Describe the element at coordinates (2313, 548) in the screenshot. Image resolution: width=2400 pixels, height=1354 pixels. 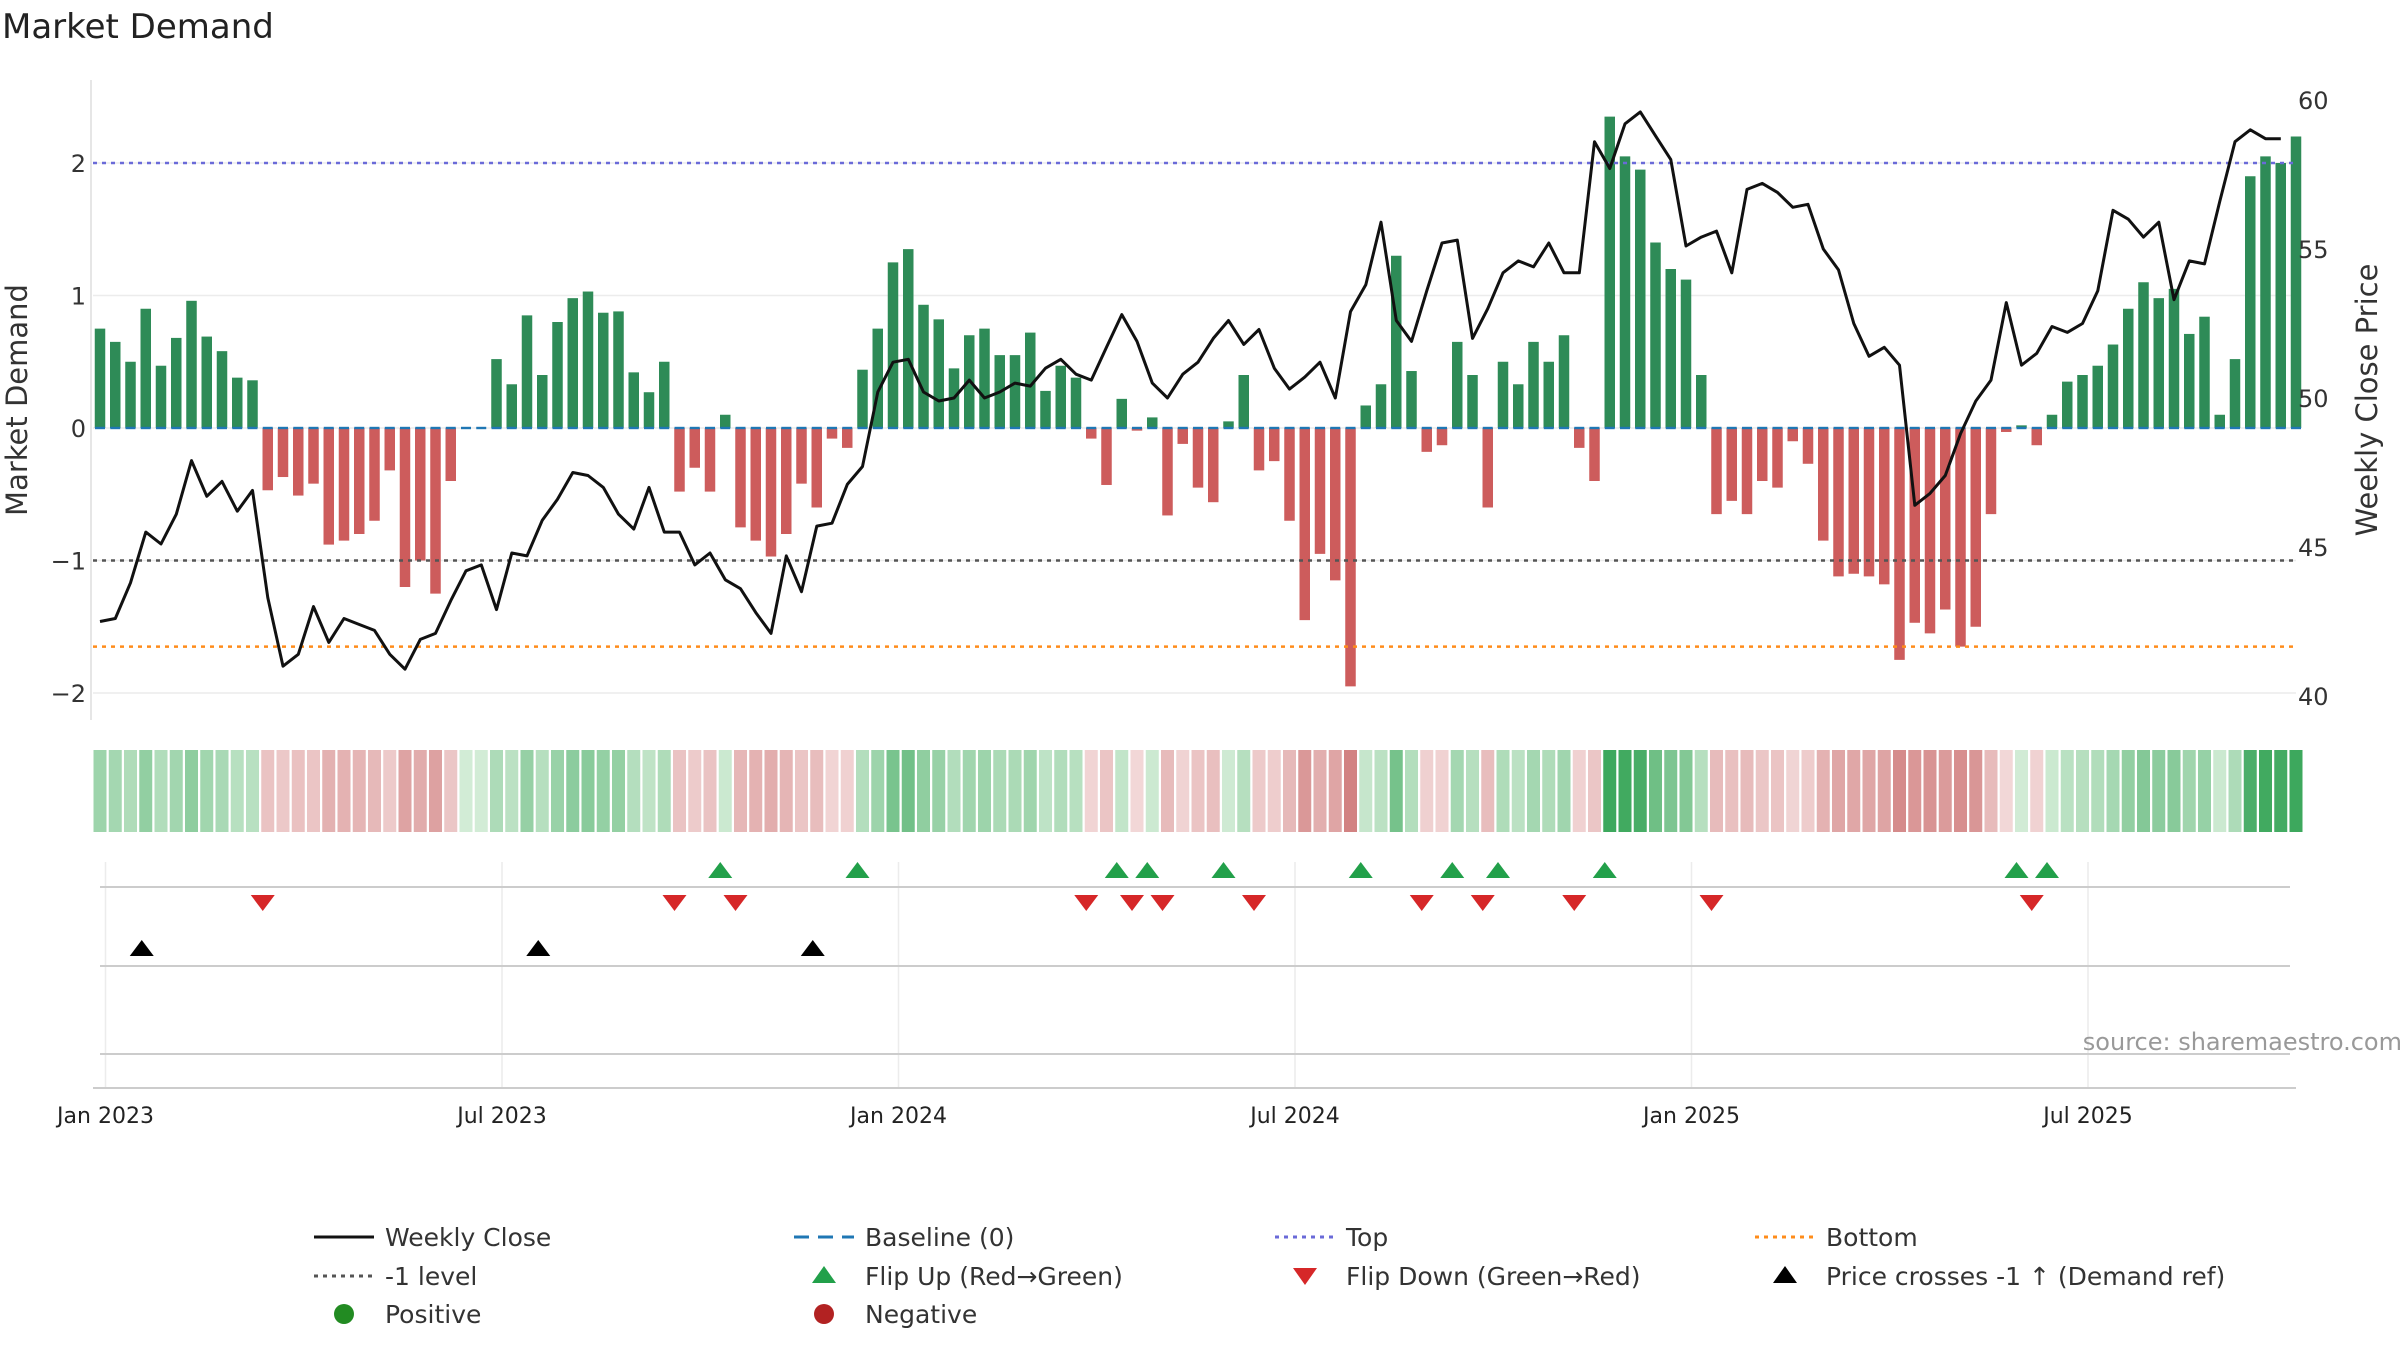
I see `y2-tick-3: 45` at that location.